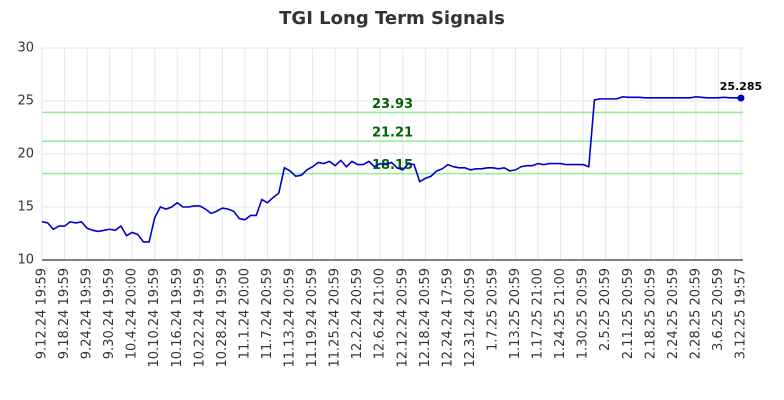 This screenshot has height=400, width=784. What do you see at coordinates (515, 313) in the screenshot?
I see `x-tick-label: 1.13.25 20:59` at bounding box center [515, 313].